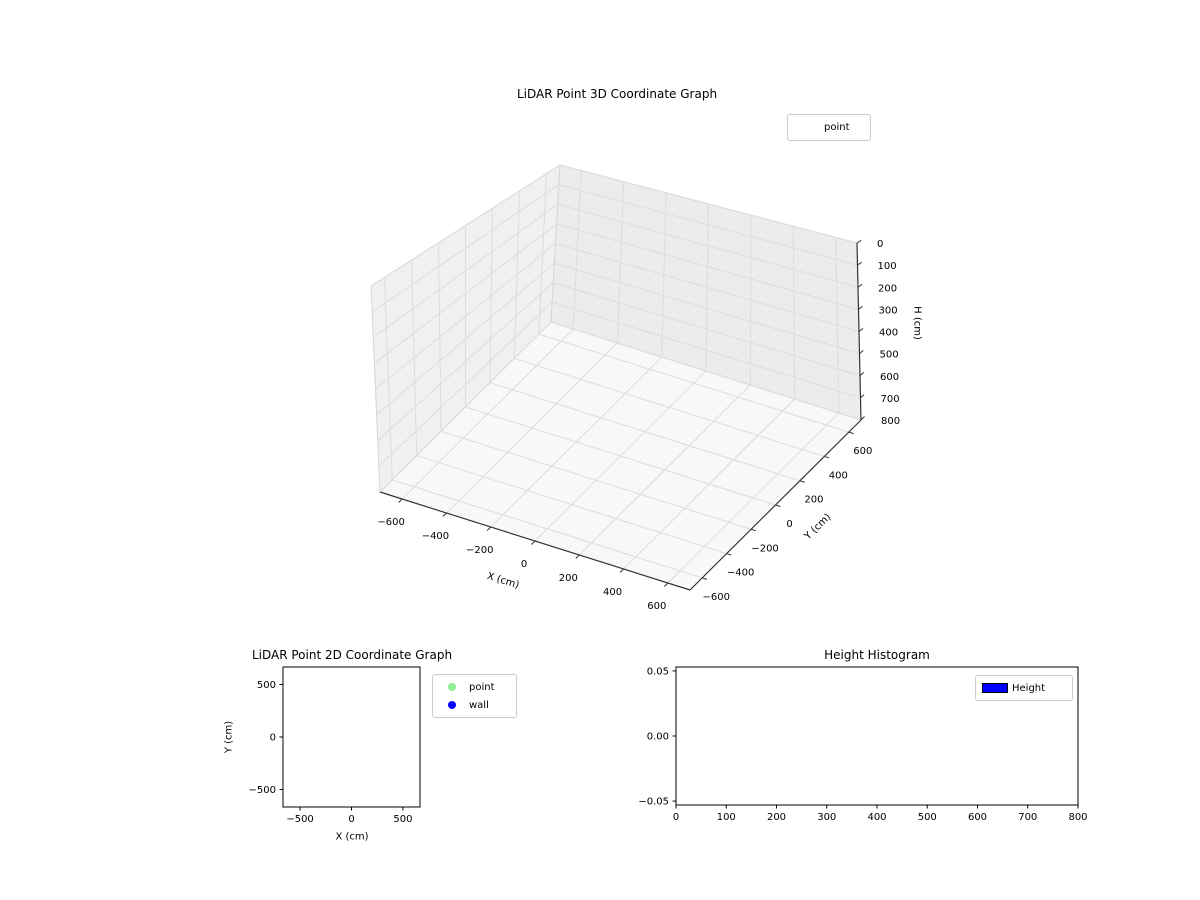  Describe the element at coordinates (862, 451) in the screenshot. I see `y-tick-label: 600` at that location.